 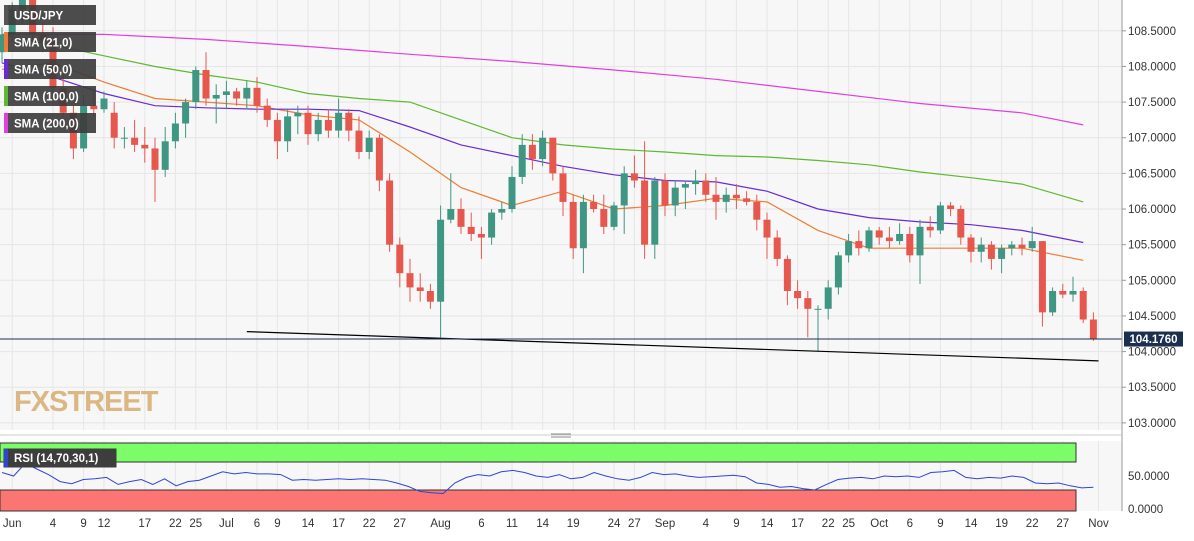 I want to click on price-tick-label: 105.5000, so click(x=1152, y=246).